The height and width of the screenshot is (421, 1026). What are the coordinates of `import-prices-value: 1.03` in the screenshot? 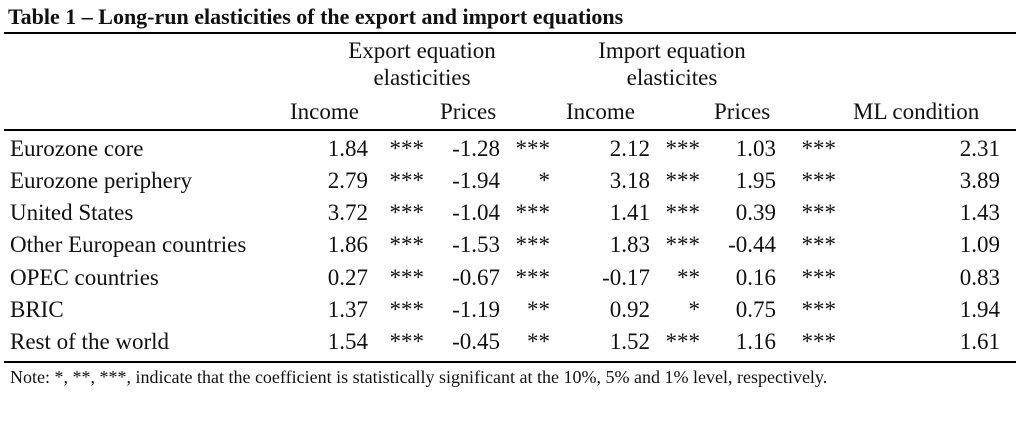 It's located at (755, 148).